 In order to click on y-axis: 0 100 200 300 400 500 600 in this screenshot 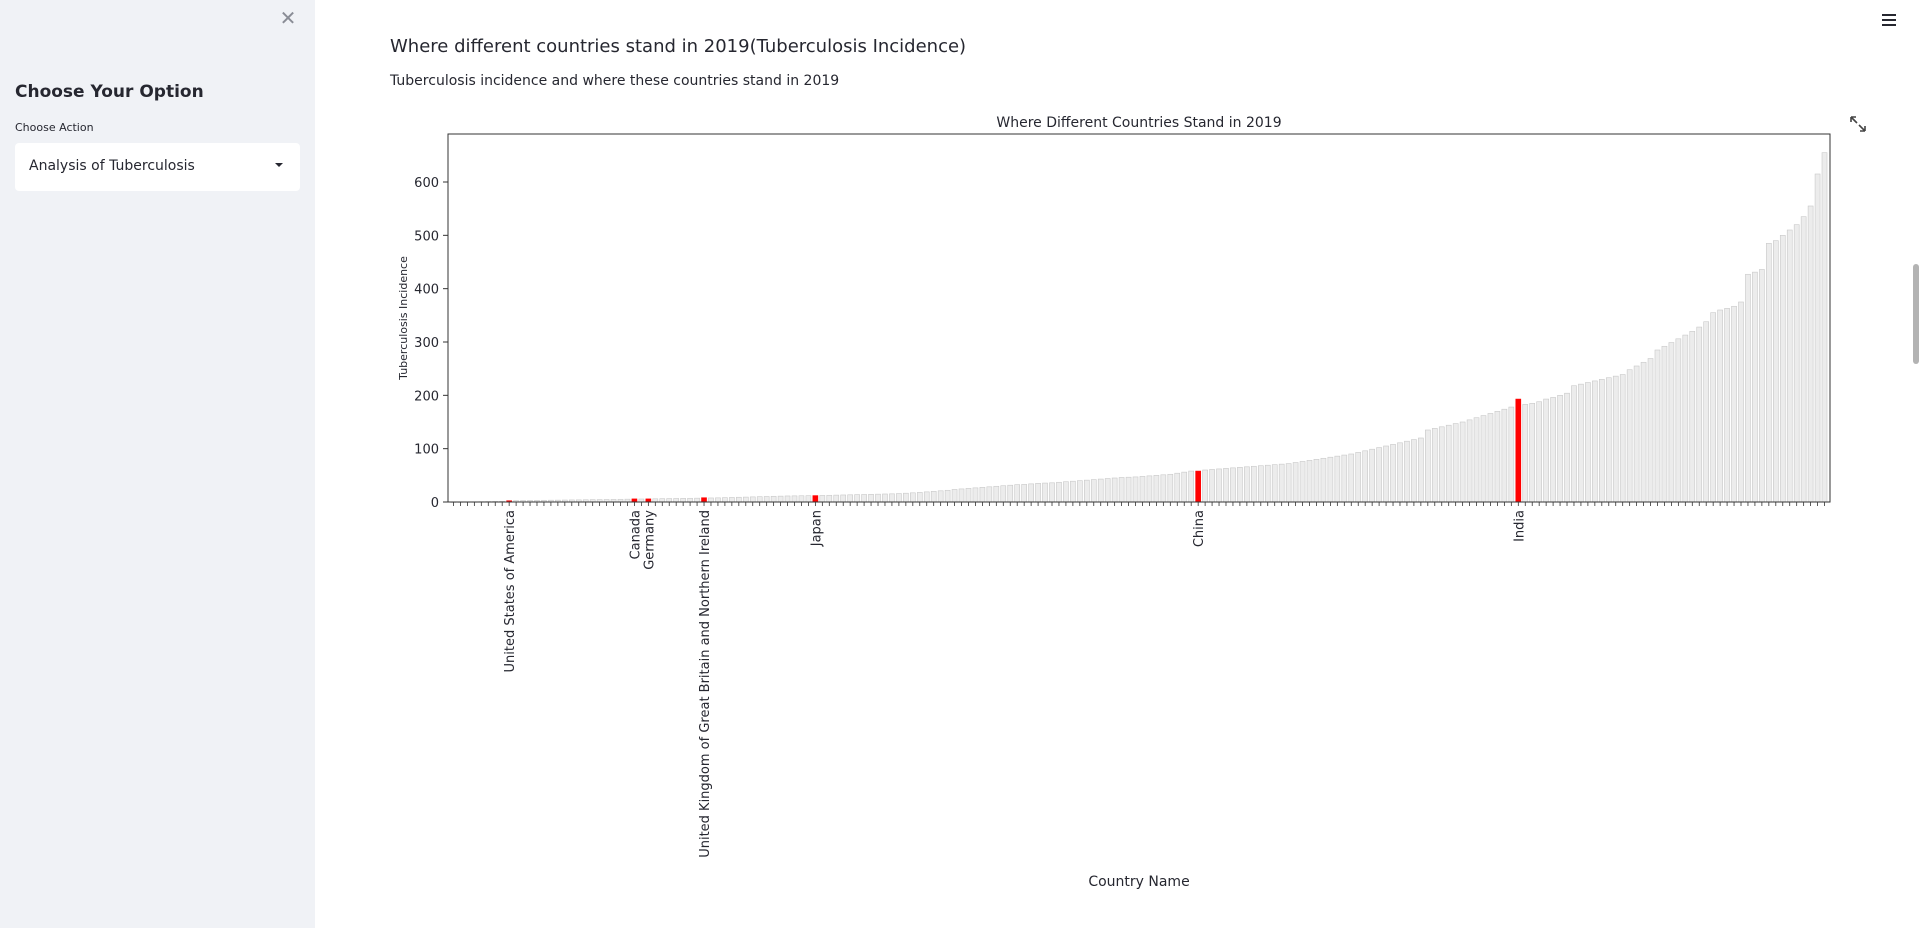, I will do `click(431, 343)`.